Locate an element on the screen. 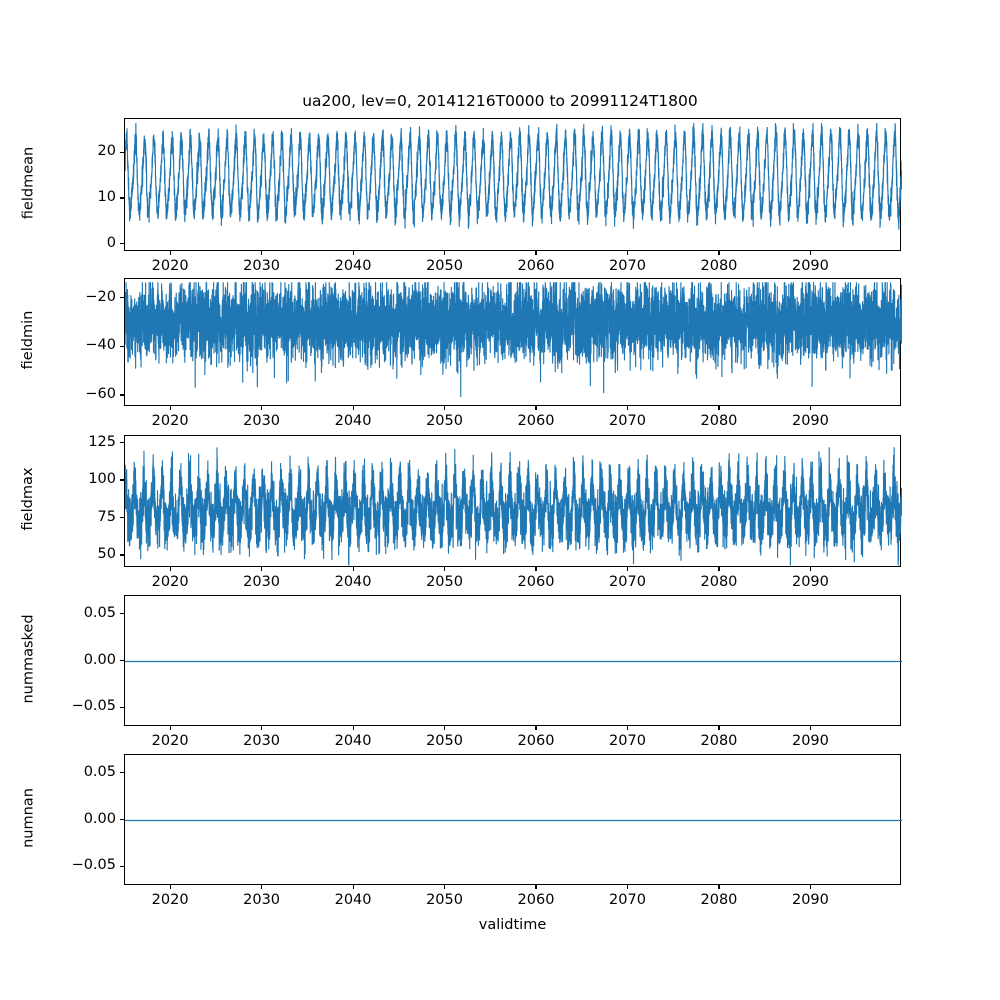 This screenshot has height=1000, width=1000. x-tick-label-numnan-0: 2020 is located at coordinates (170, 900).